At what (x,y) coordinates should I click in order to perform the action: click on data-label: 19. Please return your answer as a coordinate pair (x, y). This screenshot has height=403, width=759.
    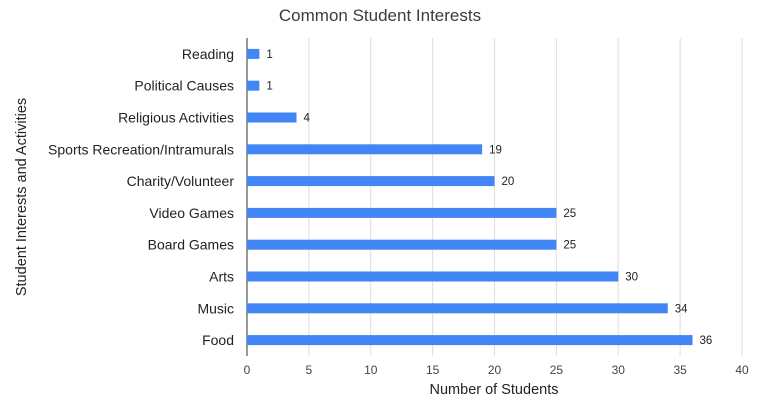
    Looking at the image, I should click on (495, 150).